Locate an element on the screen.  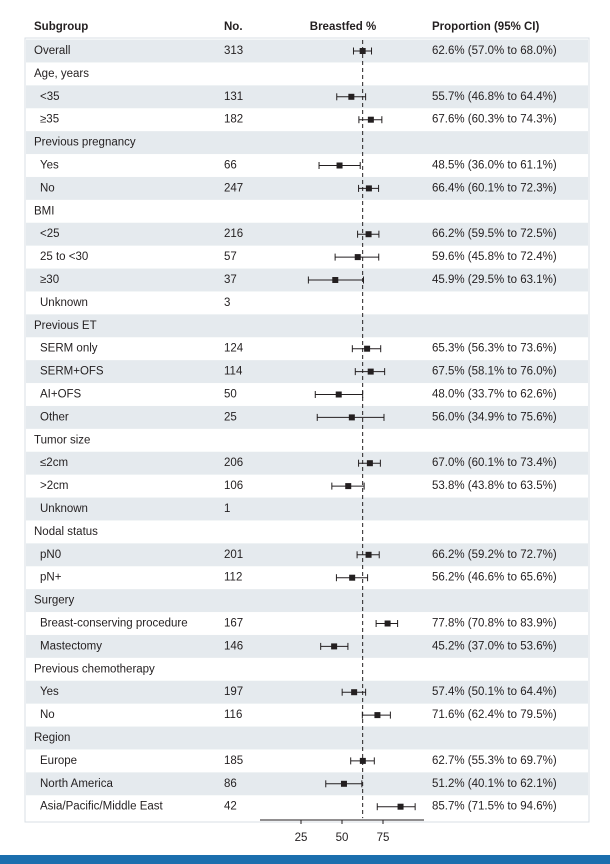
row-label: Unknown is located at coordinates (64, 509).